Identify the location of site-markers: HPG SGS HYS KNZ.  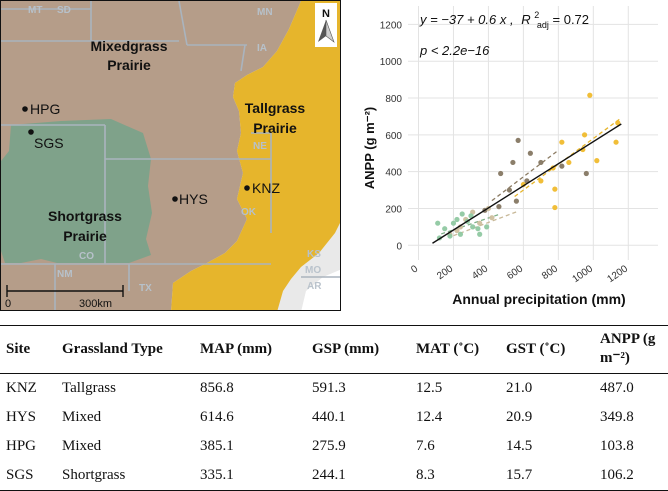
(151, 154).